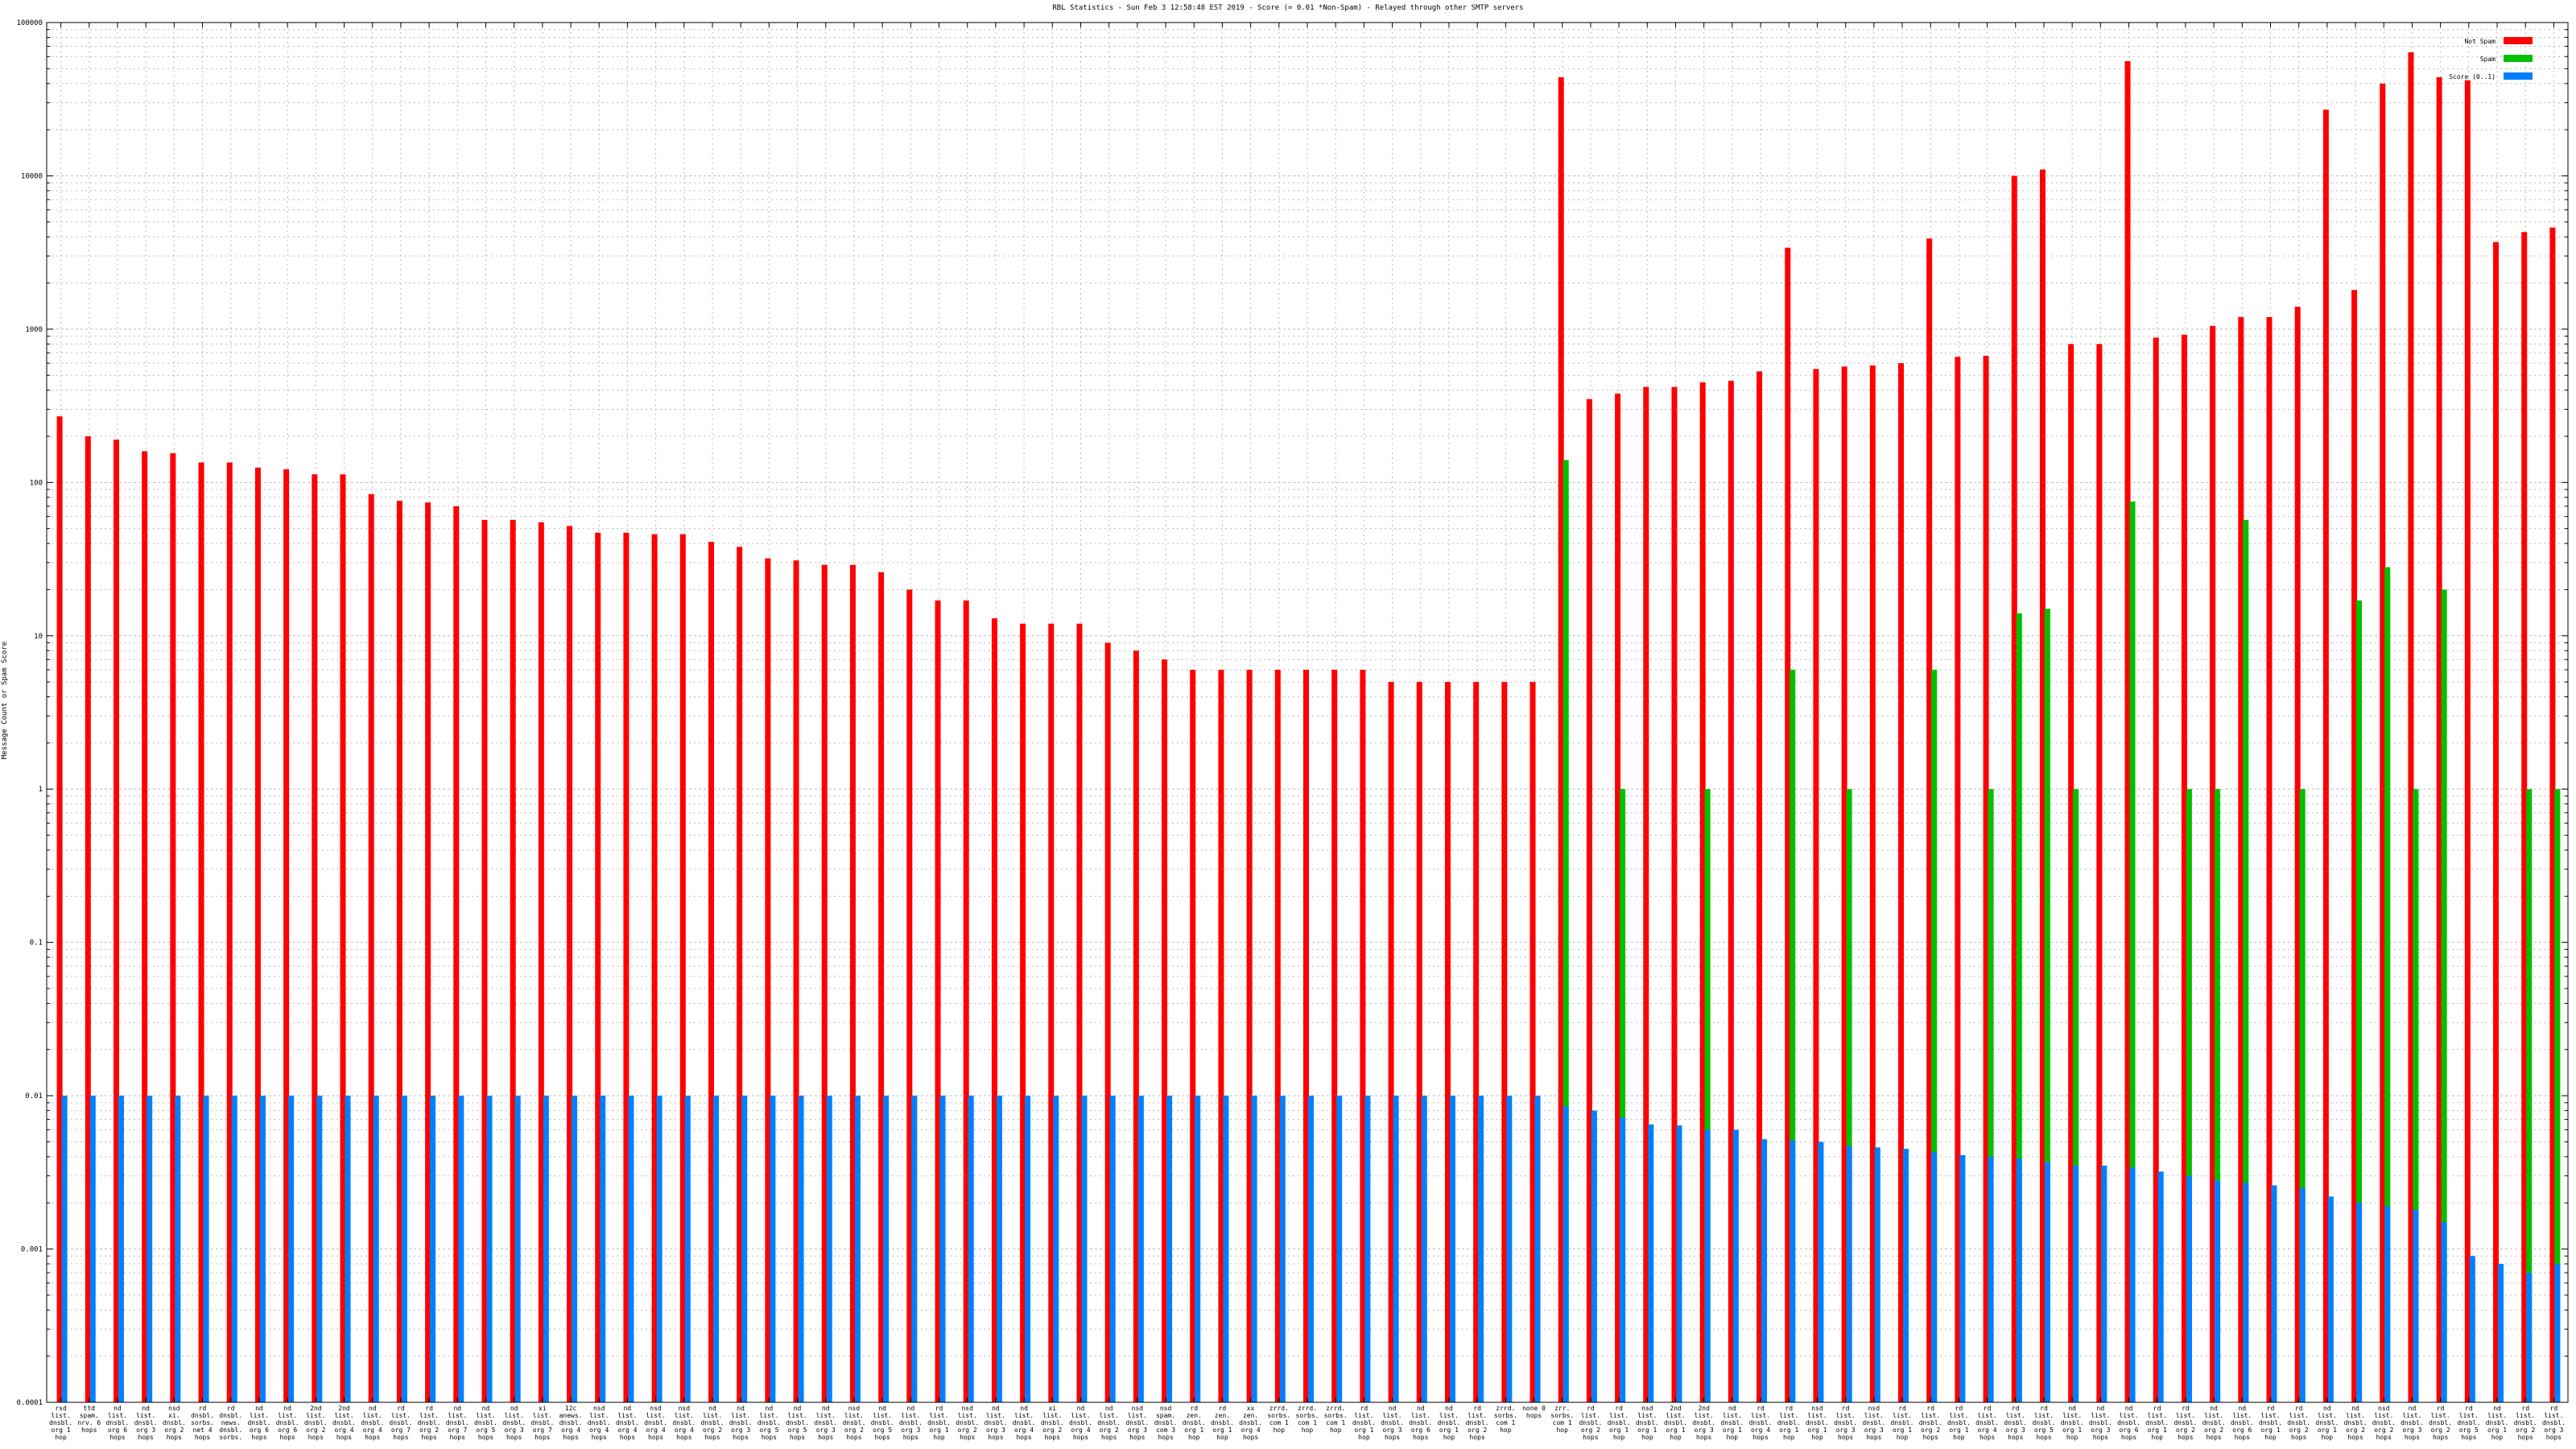 The height and width of the screenshot is (1449, 2576). I want to click on x-category-label: nsd list. dnsbl. org 2 hops, so click(967, 1423).